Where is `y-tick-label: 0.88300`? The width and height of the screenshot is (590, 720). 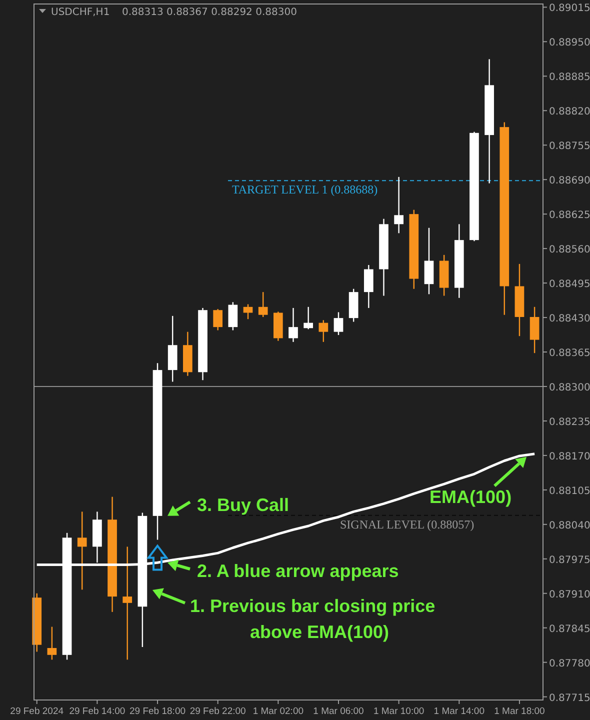 y-tick-label: 0.88300 is located at coordinates (569, 388).